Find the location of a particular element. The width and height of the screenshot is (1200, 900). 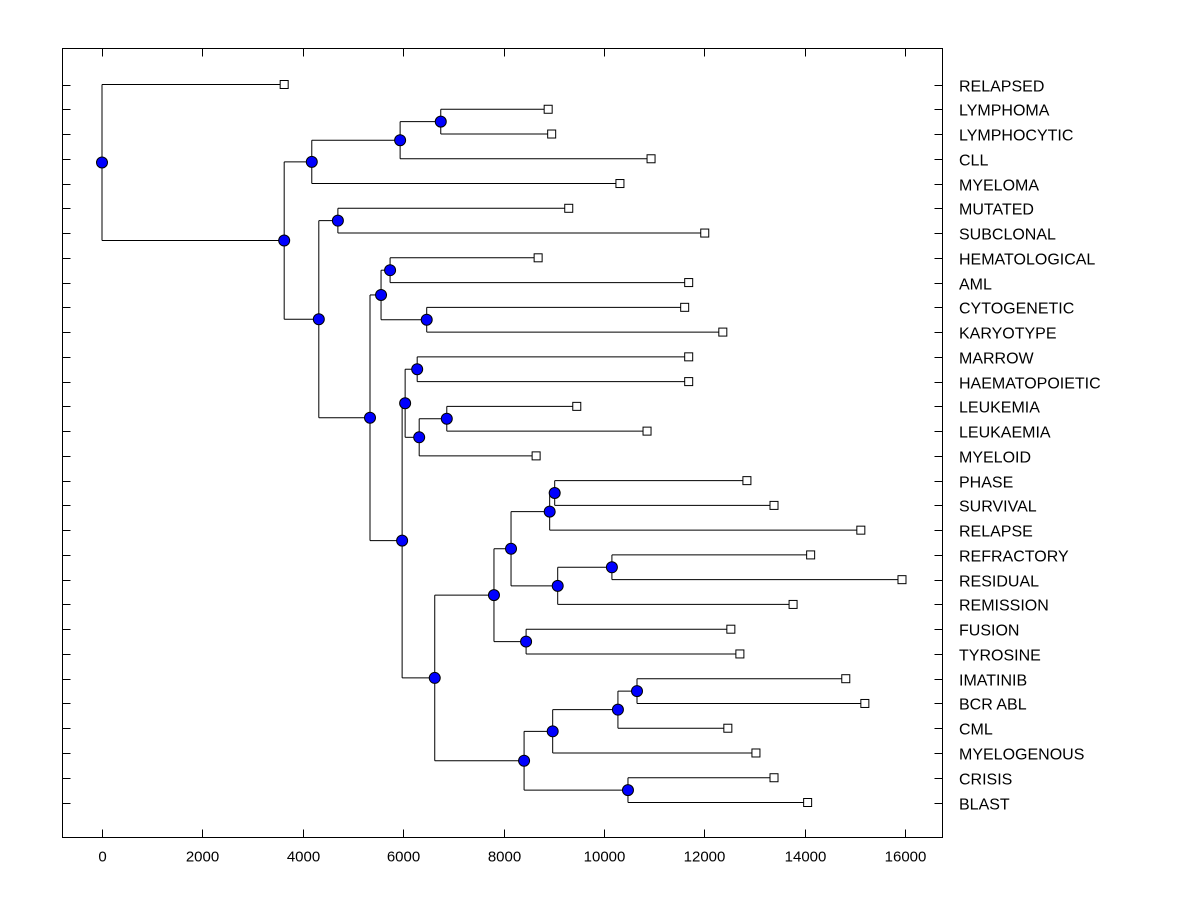

leaf-label: TYROSINE is located at coordinates (1000, 656).